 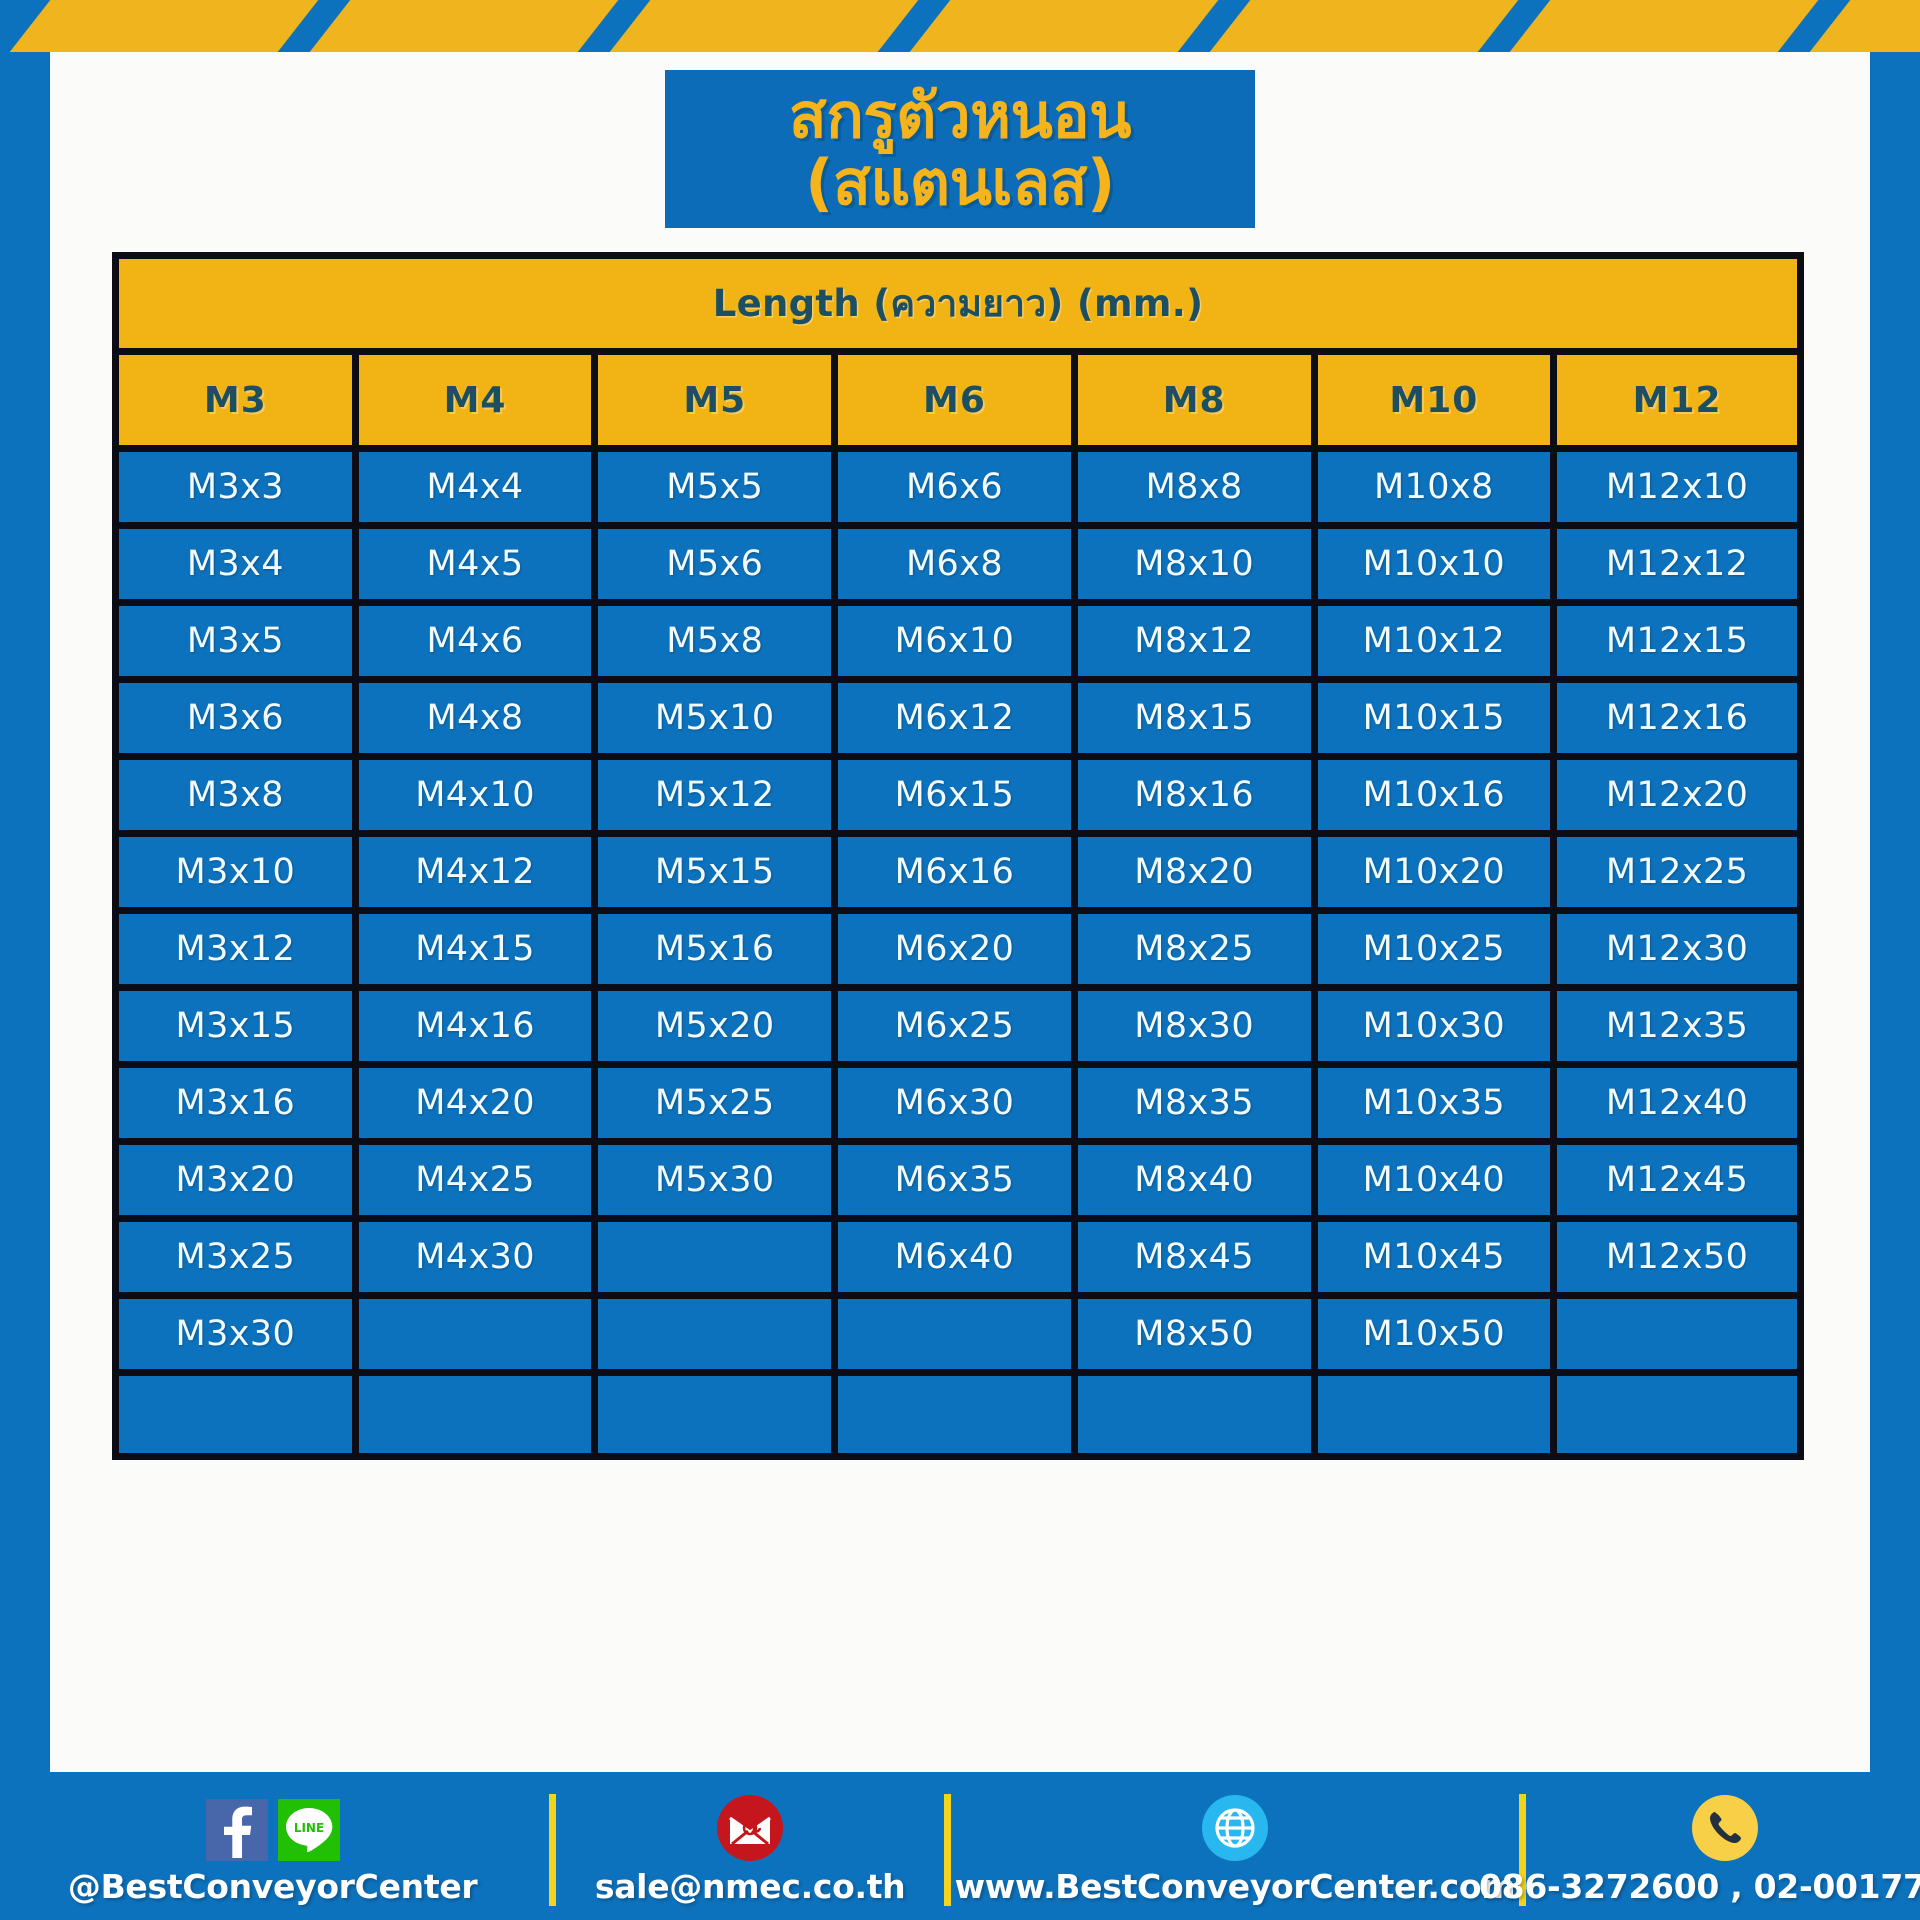 What do you see at coordinates (1677, 1029) in the screenshot?
I see `table-cell: M12x35` at bounding box center [1677, 1029].